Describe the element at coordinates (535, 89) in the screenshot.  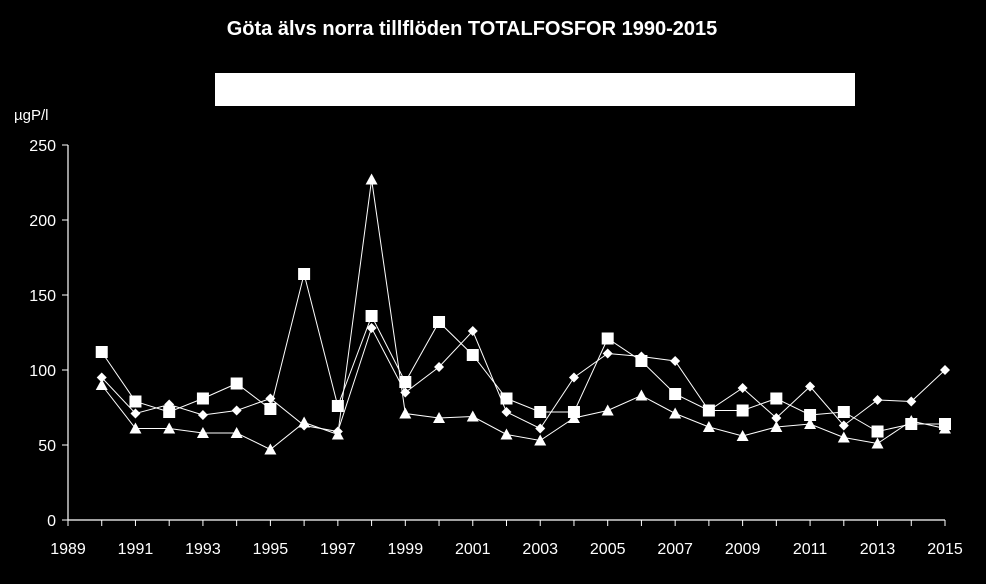
I see `legend-box` at that location.